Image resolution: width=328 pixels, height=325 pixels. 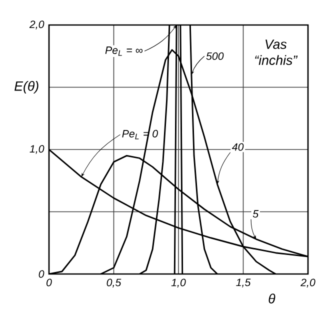 I want to click on y-tick-label: 1,0, so click(x=37, y=149).